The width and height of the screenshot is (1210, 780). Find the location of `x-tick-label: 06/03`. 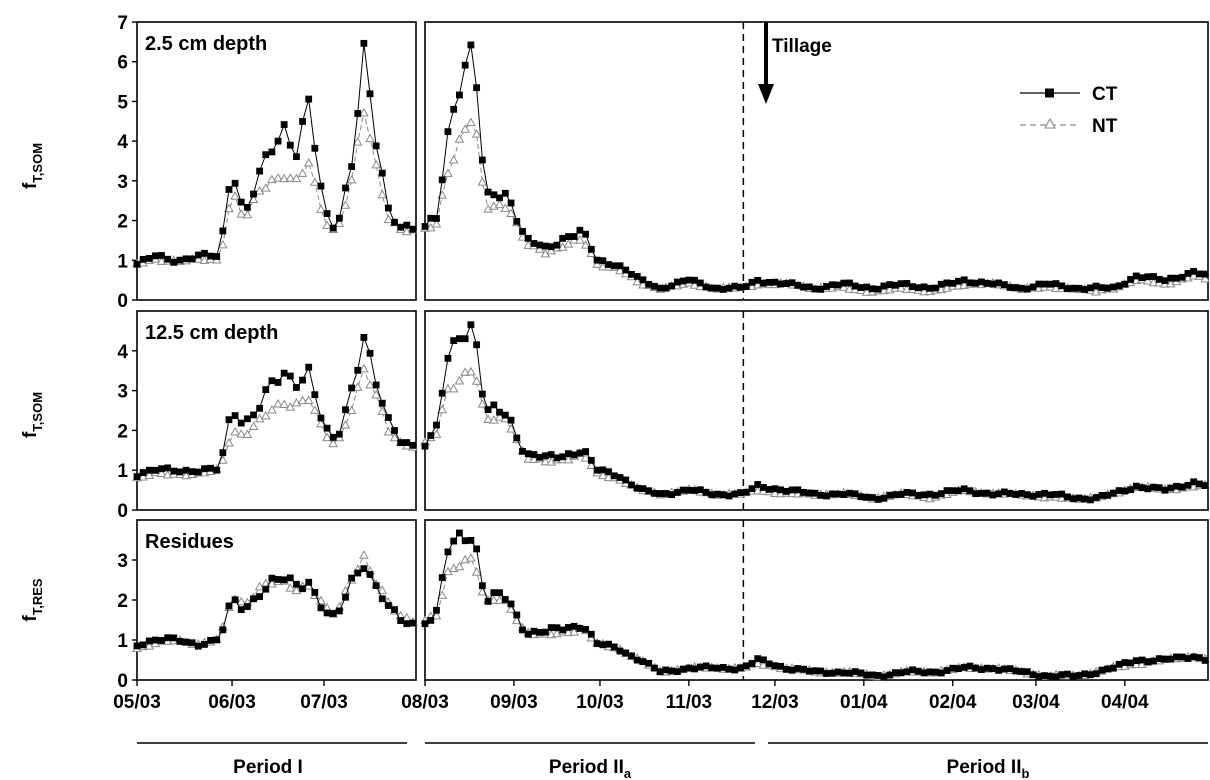

x-tick-label: 06/03 is located at coordinates (232, 702).